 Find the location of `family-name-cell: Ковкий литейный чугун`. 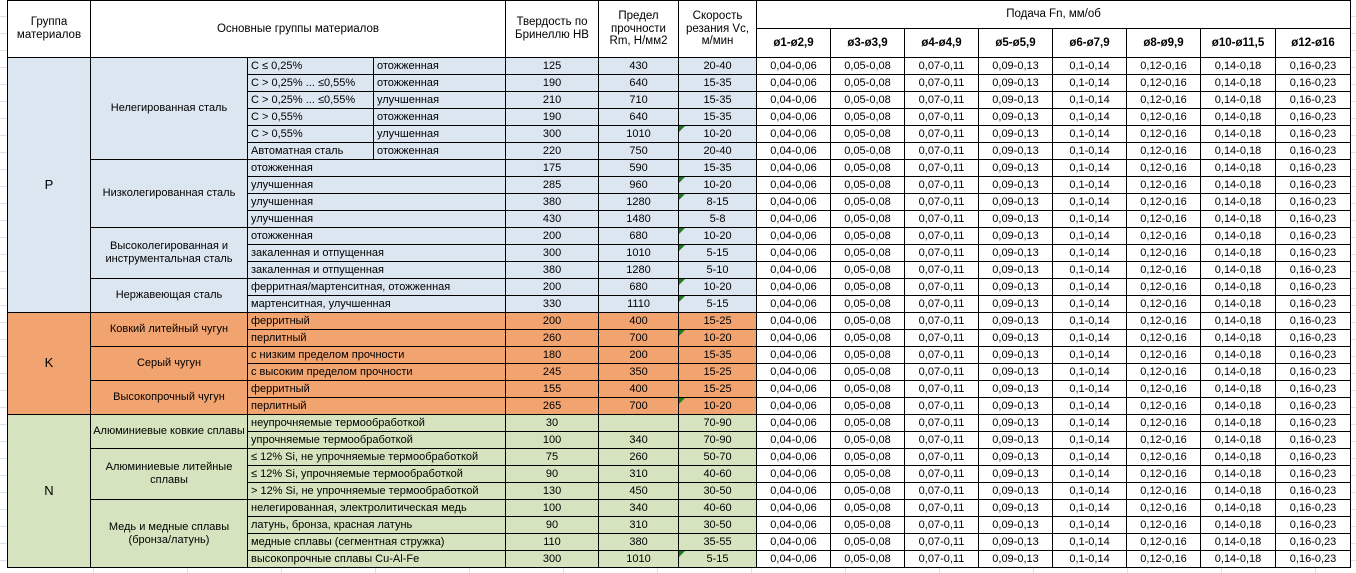

family-name-cell: Ковкий литейный чугун is located at coordinates (169, 329).